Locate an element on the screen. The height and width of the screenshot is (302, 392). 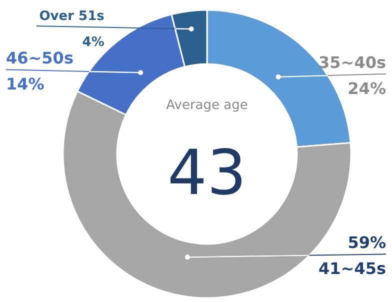
data-label: 24% is located at coordinates (367, 88).